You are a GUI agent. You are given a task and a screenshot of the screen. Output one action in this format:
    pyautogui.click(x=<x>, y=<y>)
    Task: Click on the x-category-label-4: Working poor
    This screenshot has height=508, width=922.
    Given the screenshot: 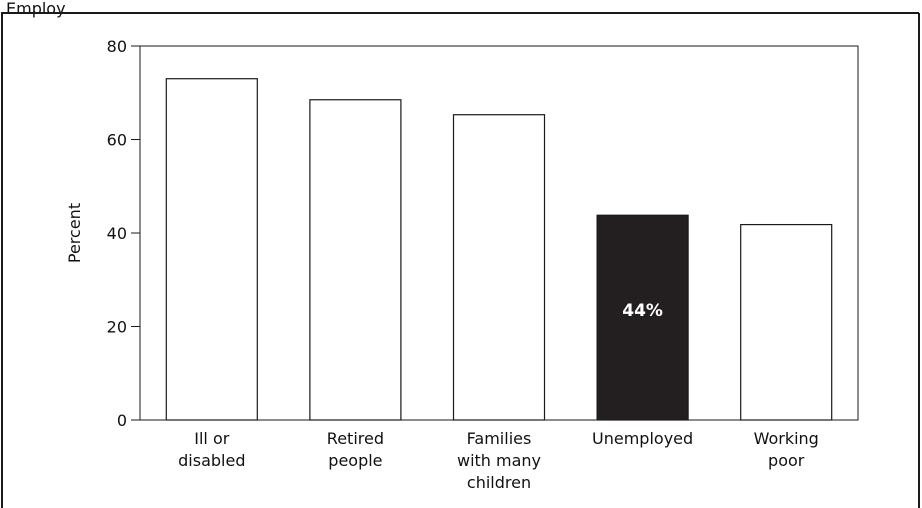 What is the action you would take?
    pyautogui.click(x=786, y=449)
    